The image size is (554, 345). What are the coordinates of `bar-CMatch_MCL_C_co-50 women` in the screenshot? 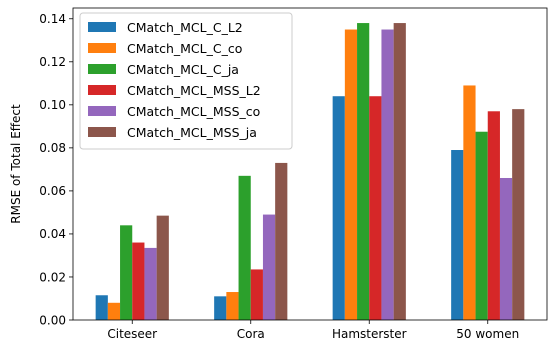 It's located at (469, 203).